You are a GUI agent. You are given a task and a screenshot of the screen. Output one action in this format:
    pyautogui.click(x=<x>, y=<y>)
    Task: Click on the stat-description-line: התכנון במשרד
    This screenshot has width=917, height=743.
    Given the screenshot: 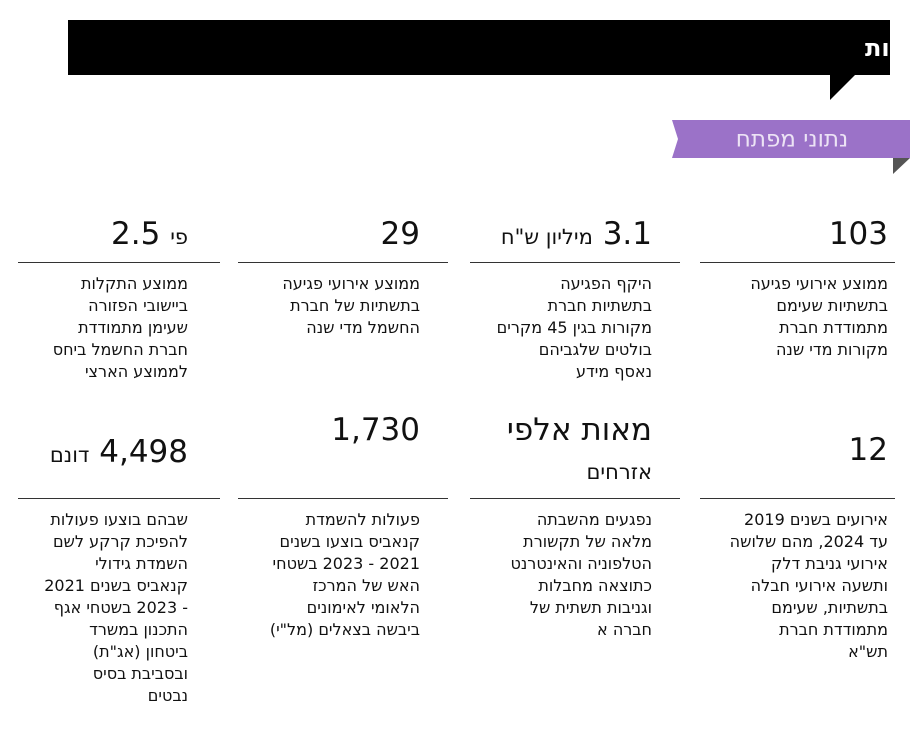 What is the action you would take?
    pyautogui.click(x=138, y=629)
    